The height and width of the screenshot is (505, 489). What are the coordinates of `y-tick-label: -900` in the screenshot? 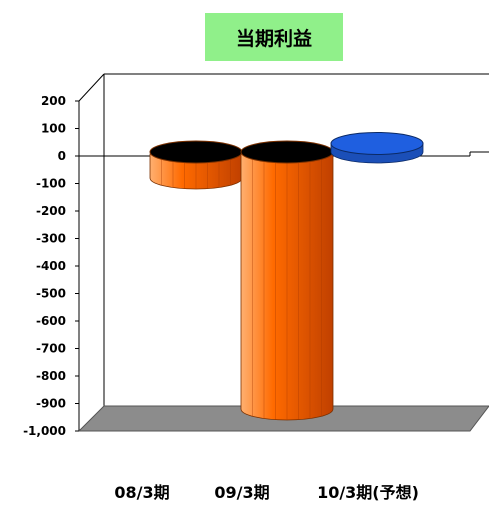 It's located at (51, 404).